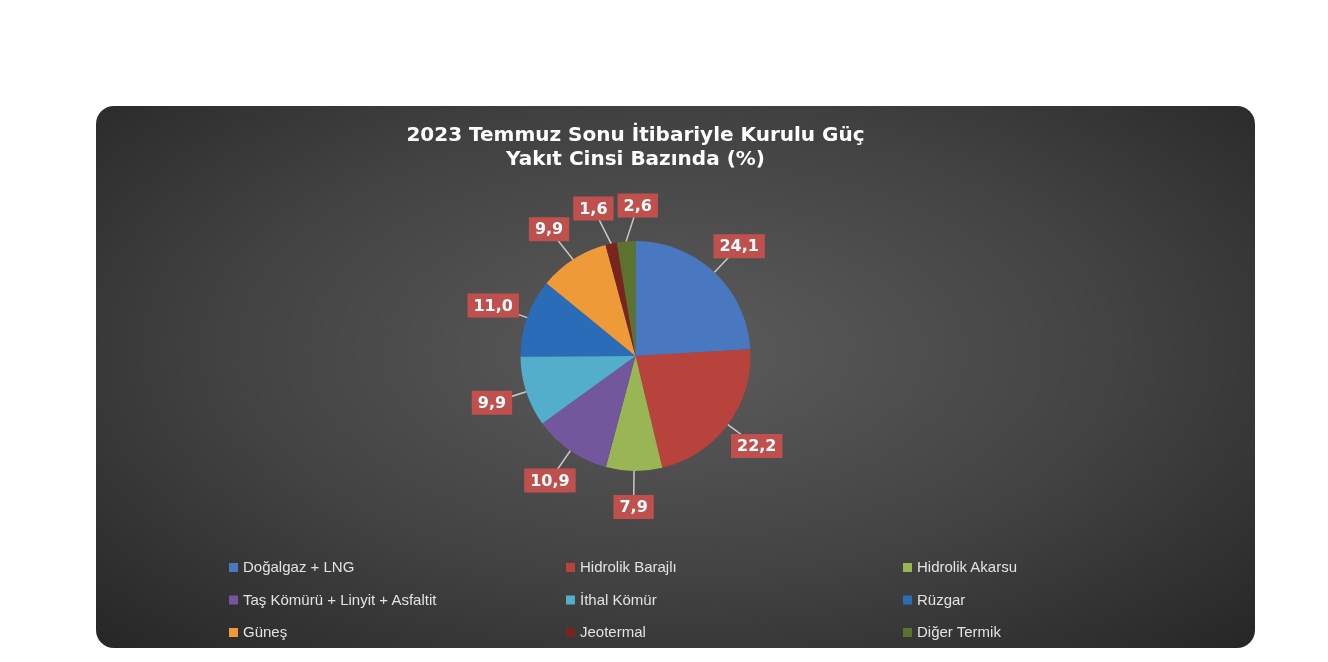 The height and width of the screenshot is (662, 1328). I want to click on data-label: 7,9, so click(633, 507).